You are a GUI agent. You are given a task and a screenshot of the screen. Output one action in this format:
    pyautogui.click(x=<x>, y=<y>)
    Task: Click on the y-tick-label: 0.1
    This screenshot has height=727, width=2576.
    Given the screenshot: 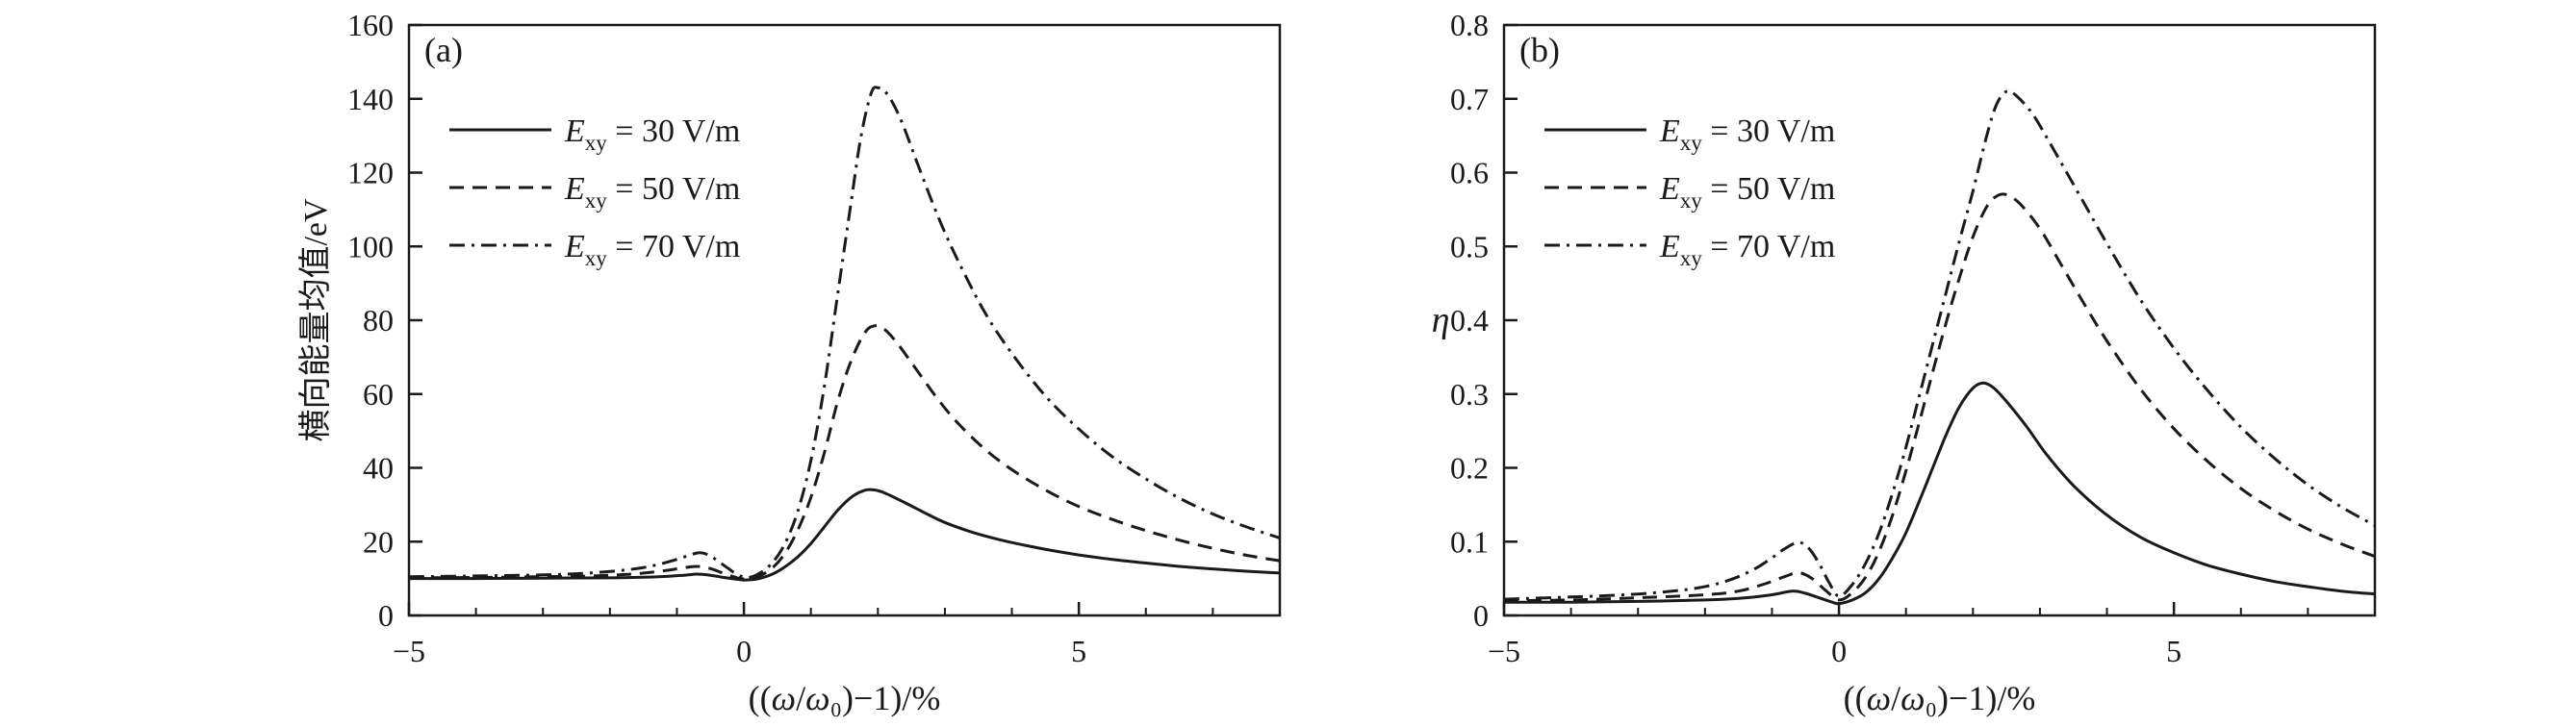 What is the action you would take?
    pyautogui.click(x=1469, y=541)
    